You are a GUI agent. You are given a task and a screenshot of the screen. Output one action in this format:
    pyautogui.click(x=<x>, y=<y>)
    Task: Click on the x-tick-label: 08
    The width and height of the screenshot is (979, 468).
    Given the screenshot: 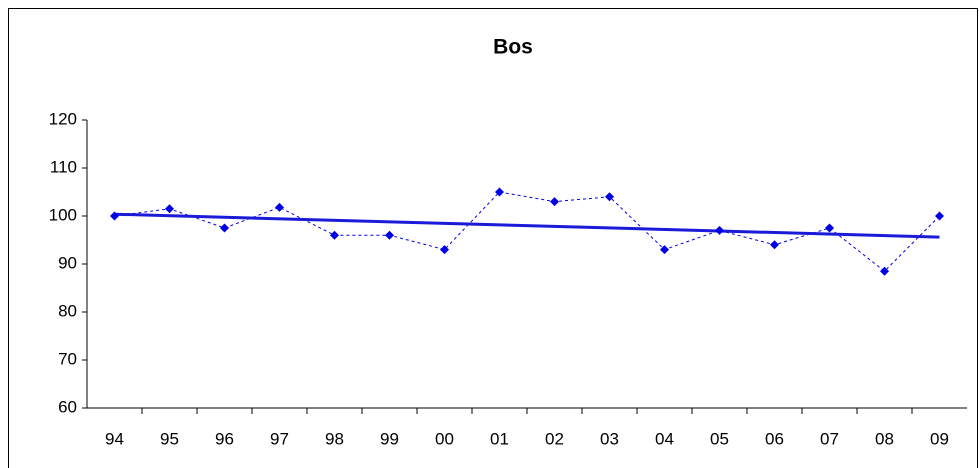 What is the action you would take?
    pyautogui.click(x=884, y=438)
    